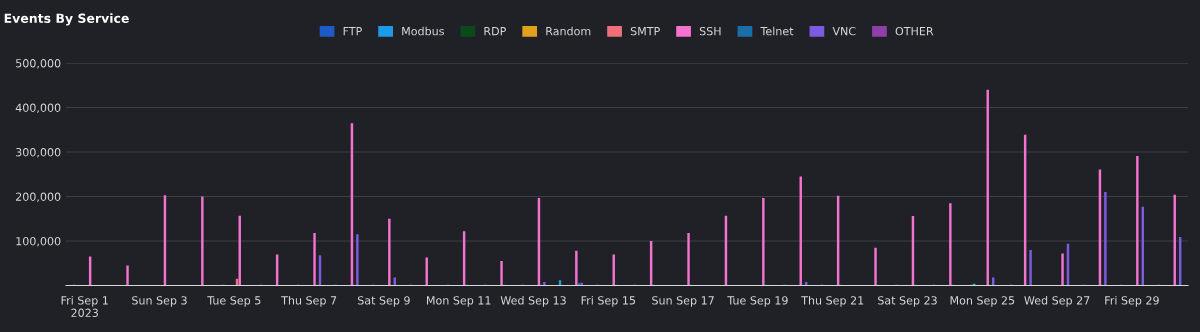 Image resolution: width=1200 pixels, height=332 pixels. I want to click on legend-label: SMTP, so click(645, 31).